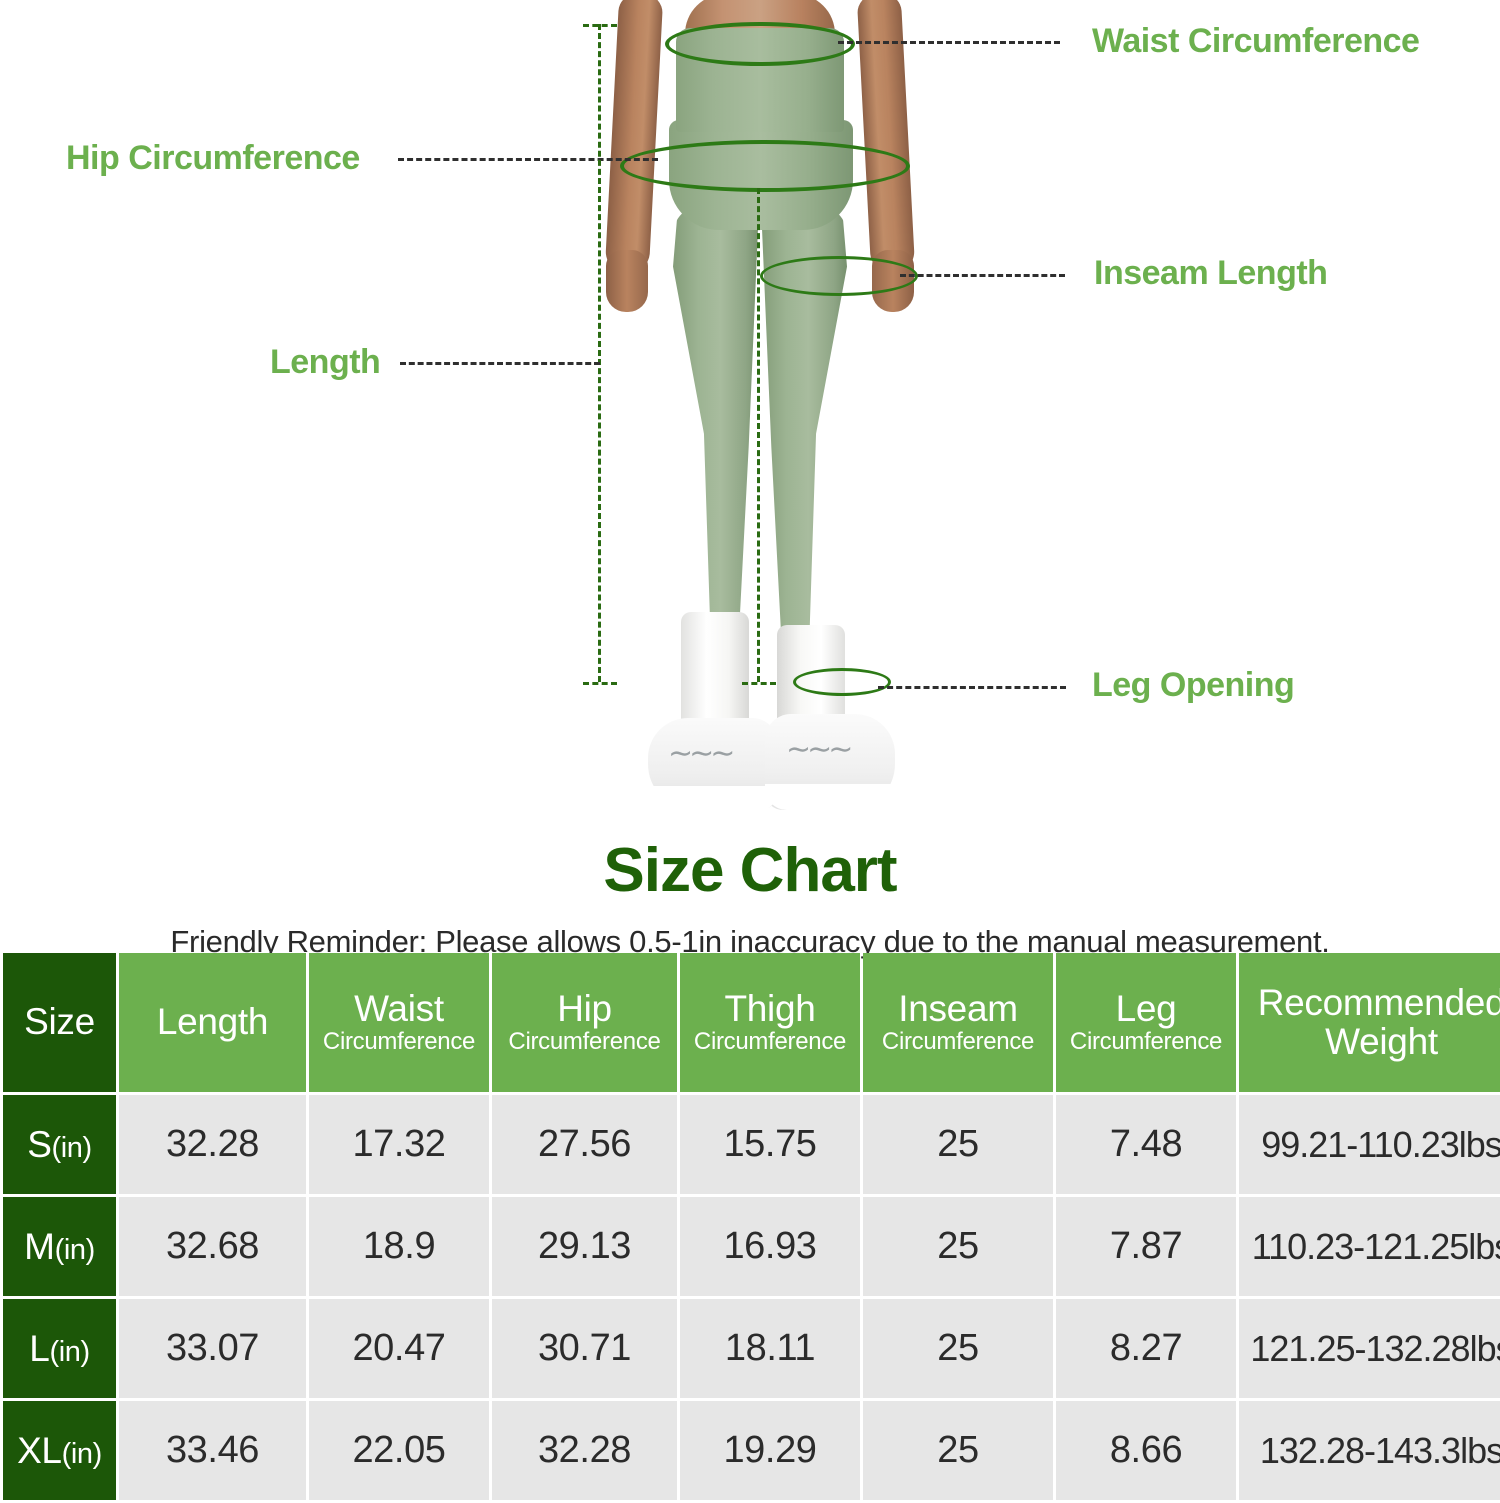 Image resolution: width=1500 pixels, height=1503 pixels. I want to click on cell-size: M(in), so click(59, 1246).